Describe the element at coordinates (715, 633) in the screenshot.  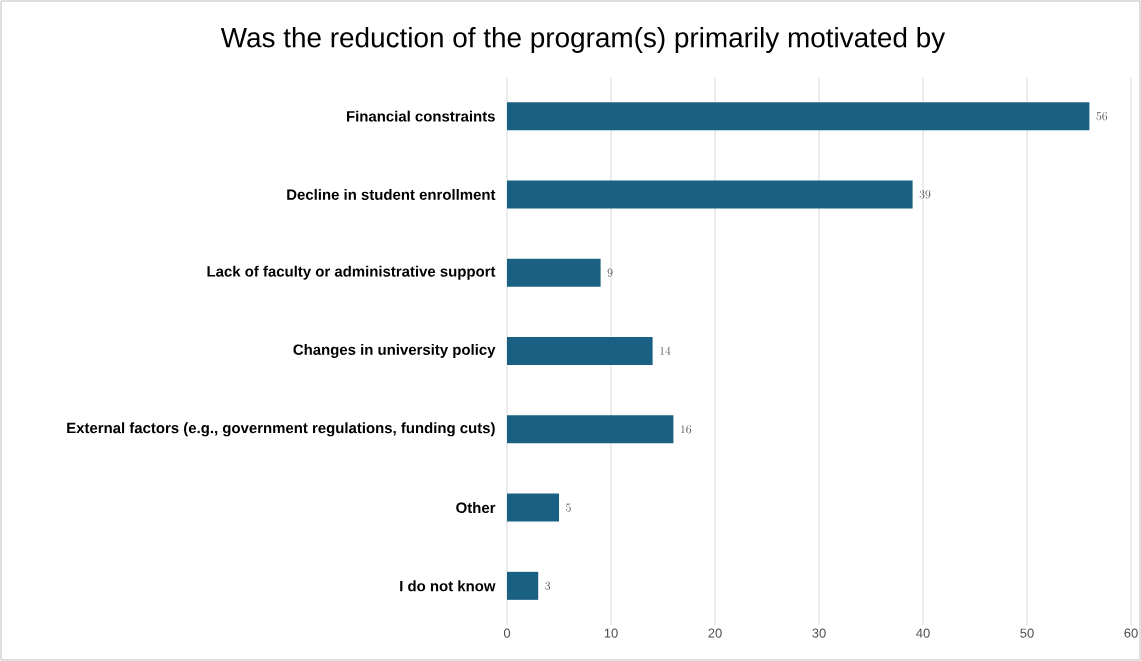
I see `x-tick-label: 20` at that location.